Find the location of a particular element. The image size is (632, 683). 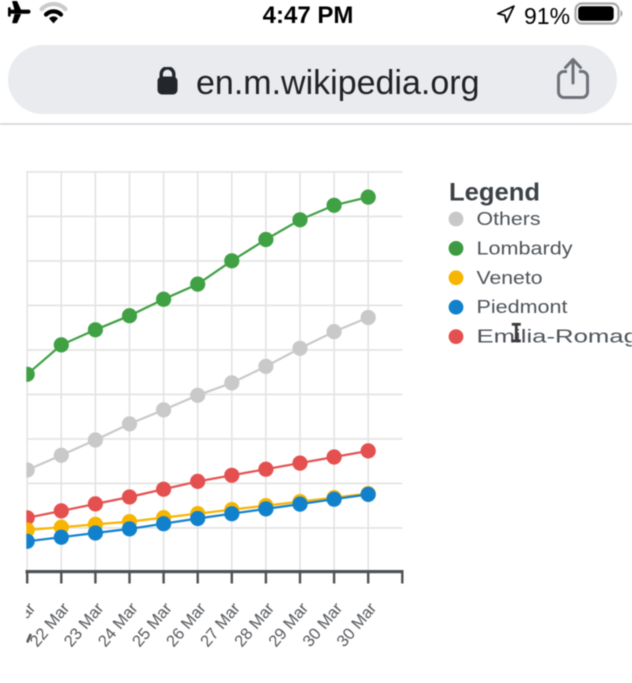

svg-text: Emilia-Romagna is located at coordinates (554, 337).